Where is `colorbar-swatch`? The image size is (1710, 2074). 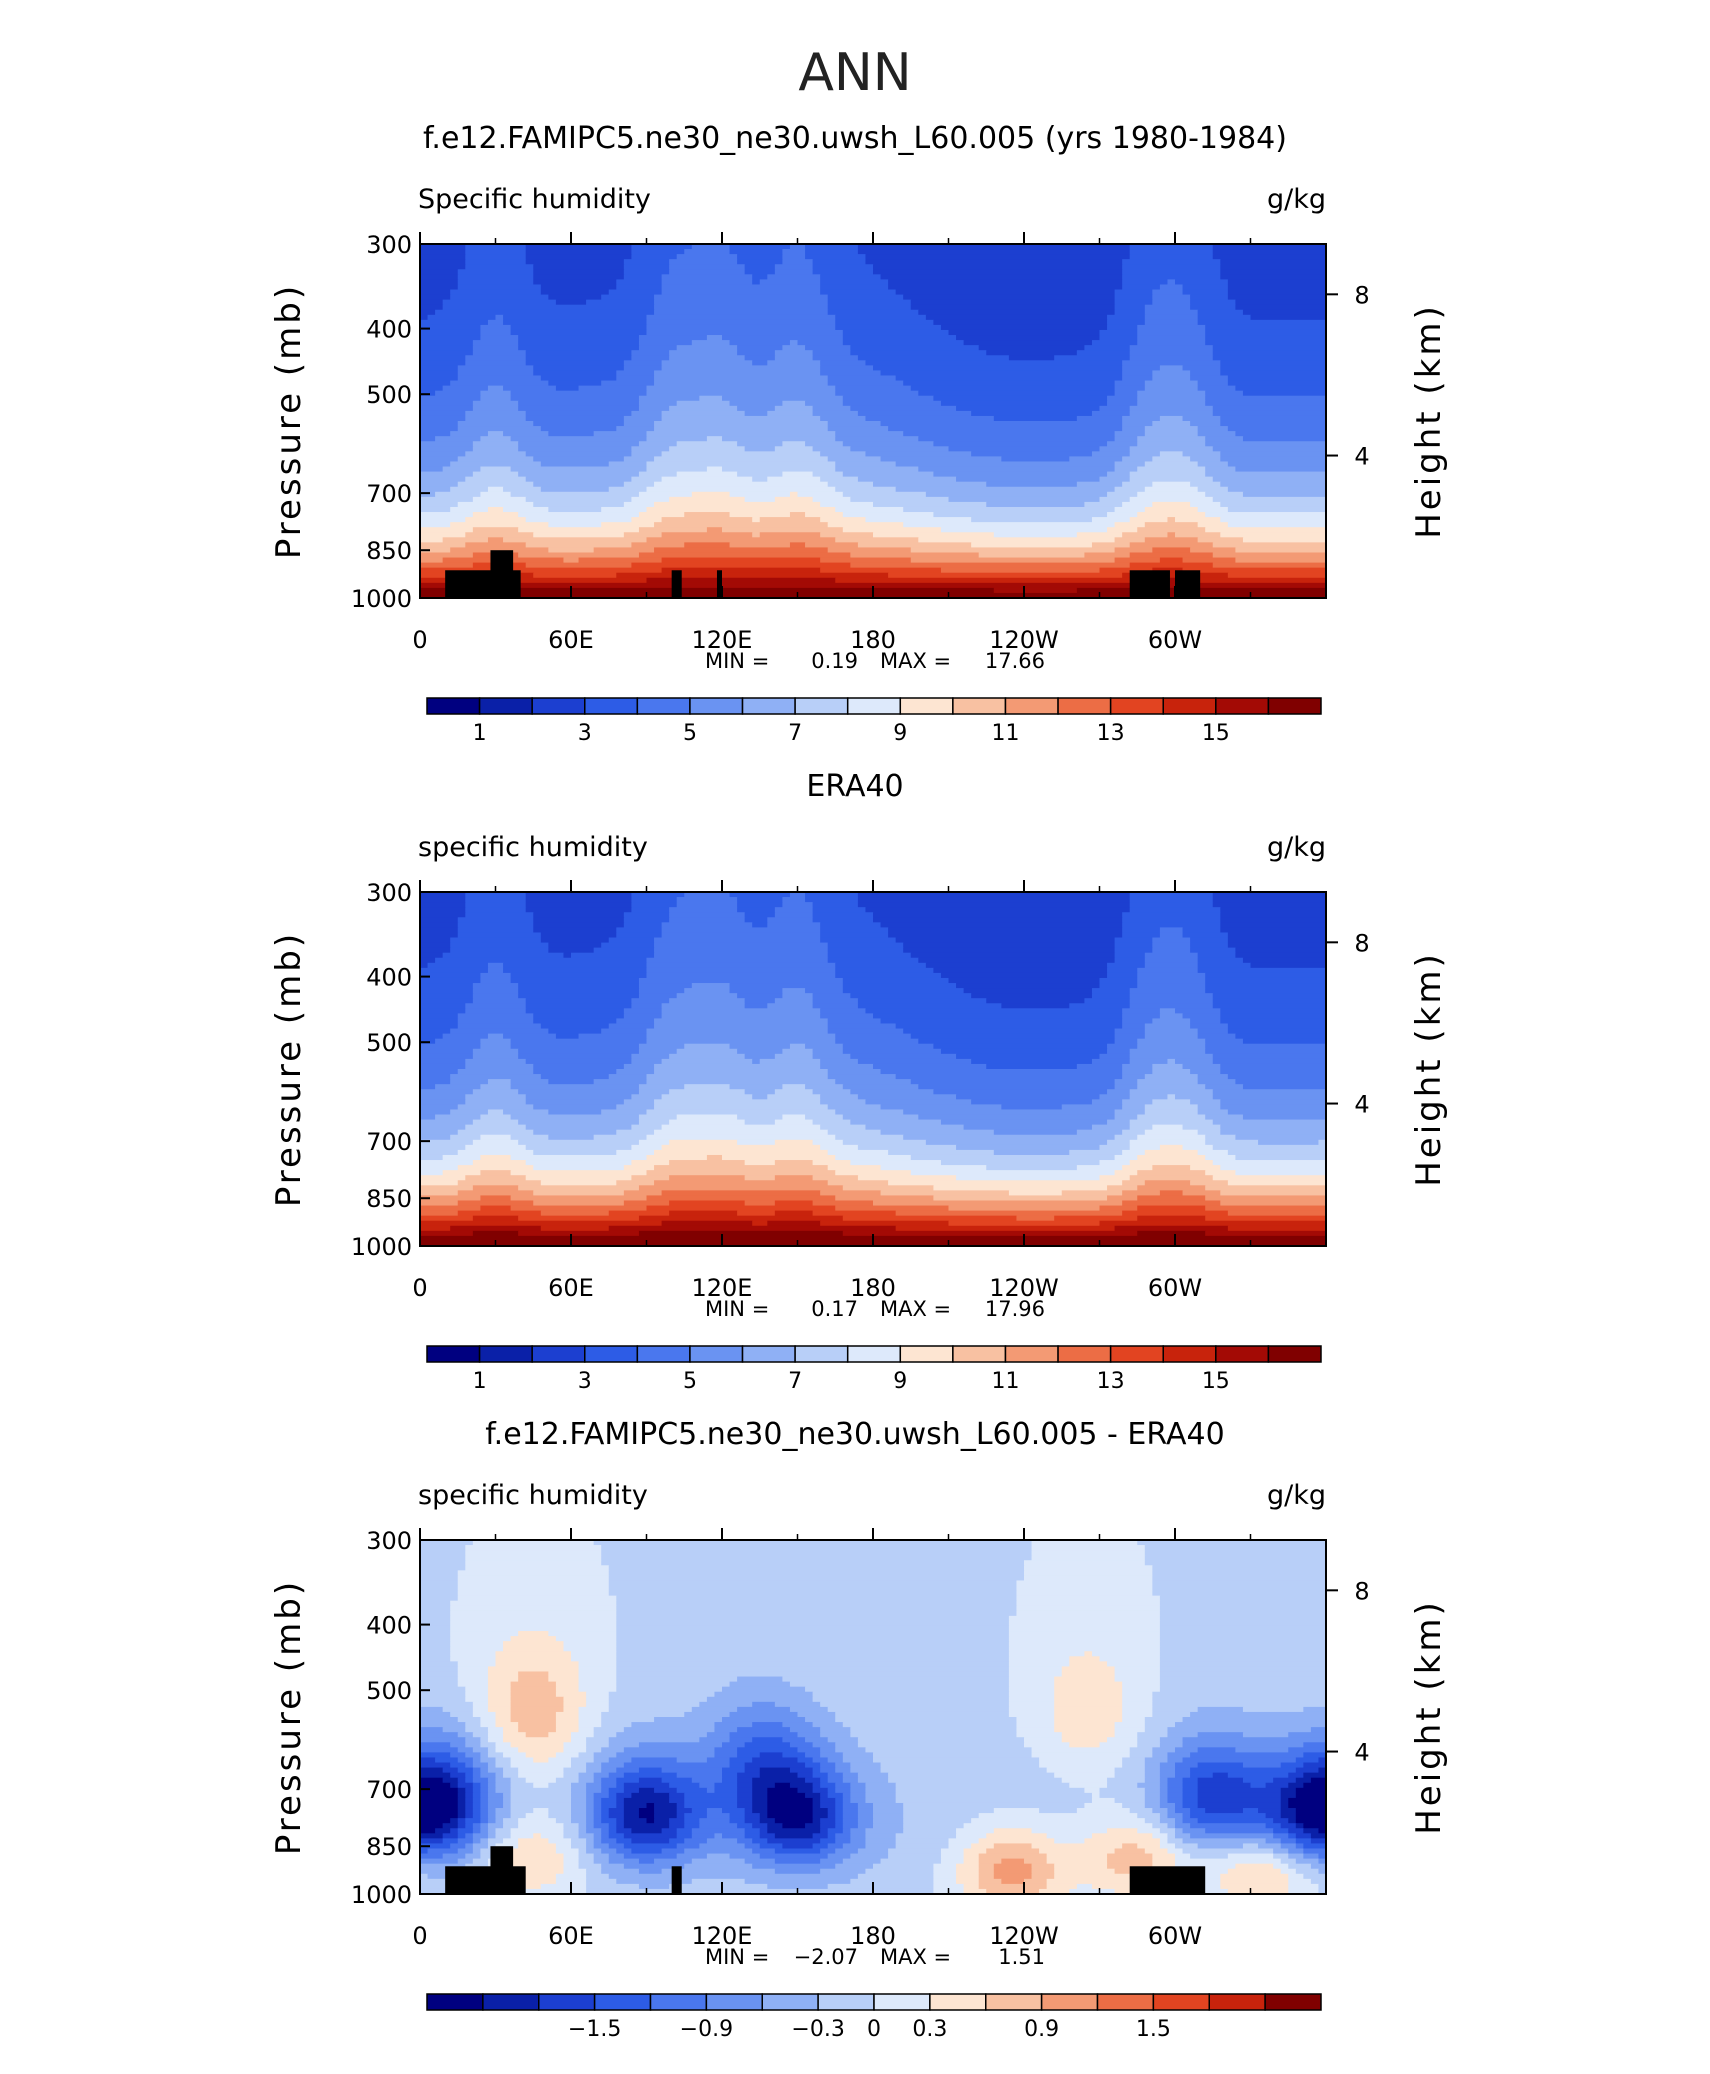 colorbar-swatch is located at coordinates (768, 1354).